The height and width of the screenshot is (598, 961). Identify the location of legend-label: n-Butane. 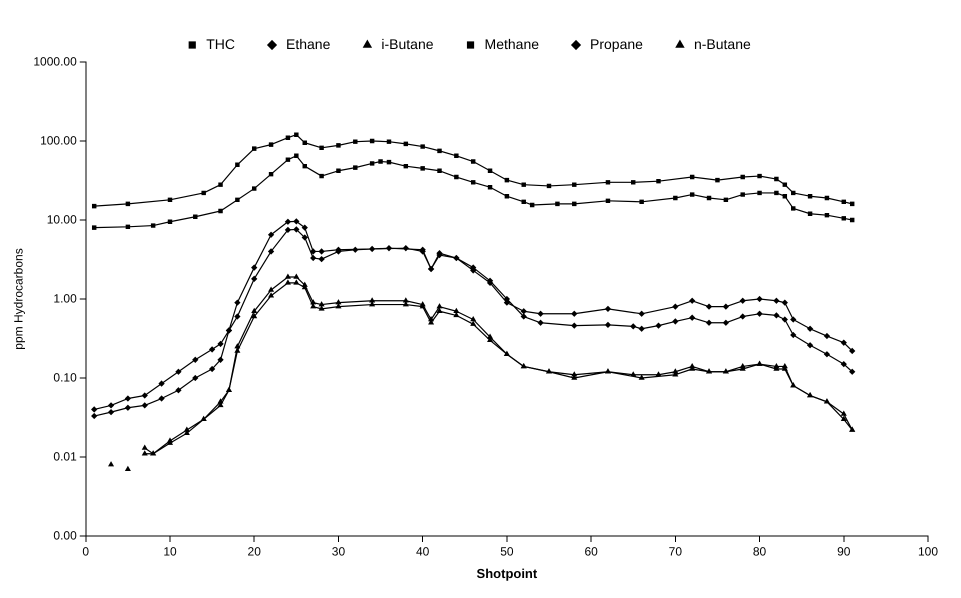
(722, 44).